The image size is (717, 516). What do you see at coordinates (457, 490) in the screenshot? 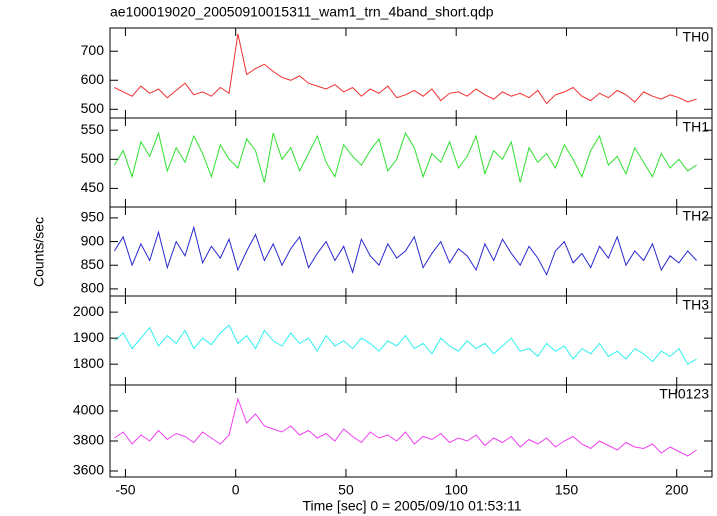
I see `x-tick-label: 100` at bounding box center [457, 490].